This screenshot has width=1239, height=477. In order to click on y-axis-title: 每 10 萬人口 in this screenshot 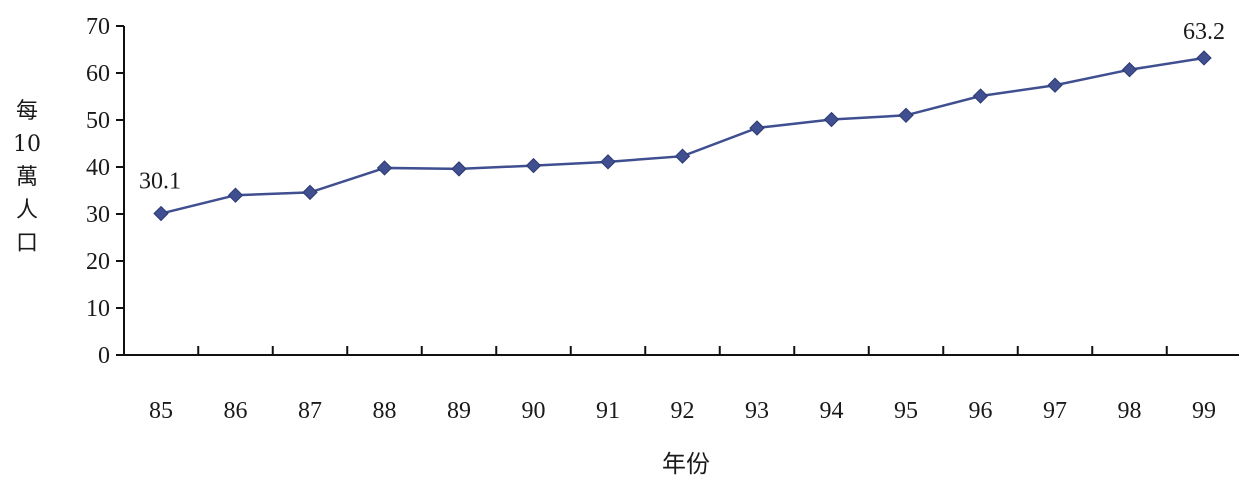, I will do `click(27, 177)`.